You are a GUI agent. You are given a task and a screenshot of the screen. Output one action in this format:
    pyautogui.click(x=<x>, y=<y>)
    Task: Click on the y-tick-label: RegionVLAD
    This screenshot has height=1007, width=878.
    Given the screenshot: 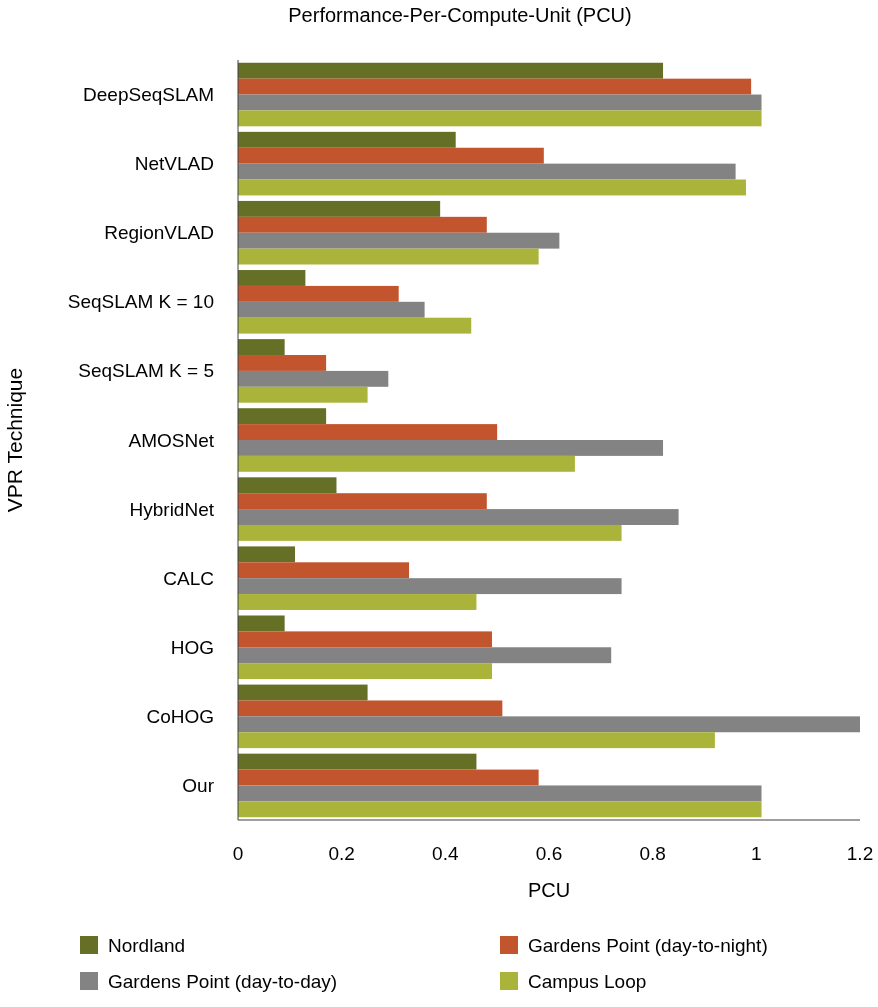 What is the action you would take?
    pyautogui.click(x=159, y=233)
    